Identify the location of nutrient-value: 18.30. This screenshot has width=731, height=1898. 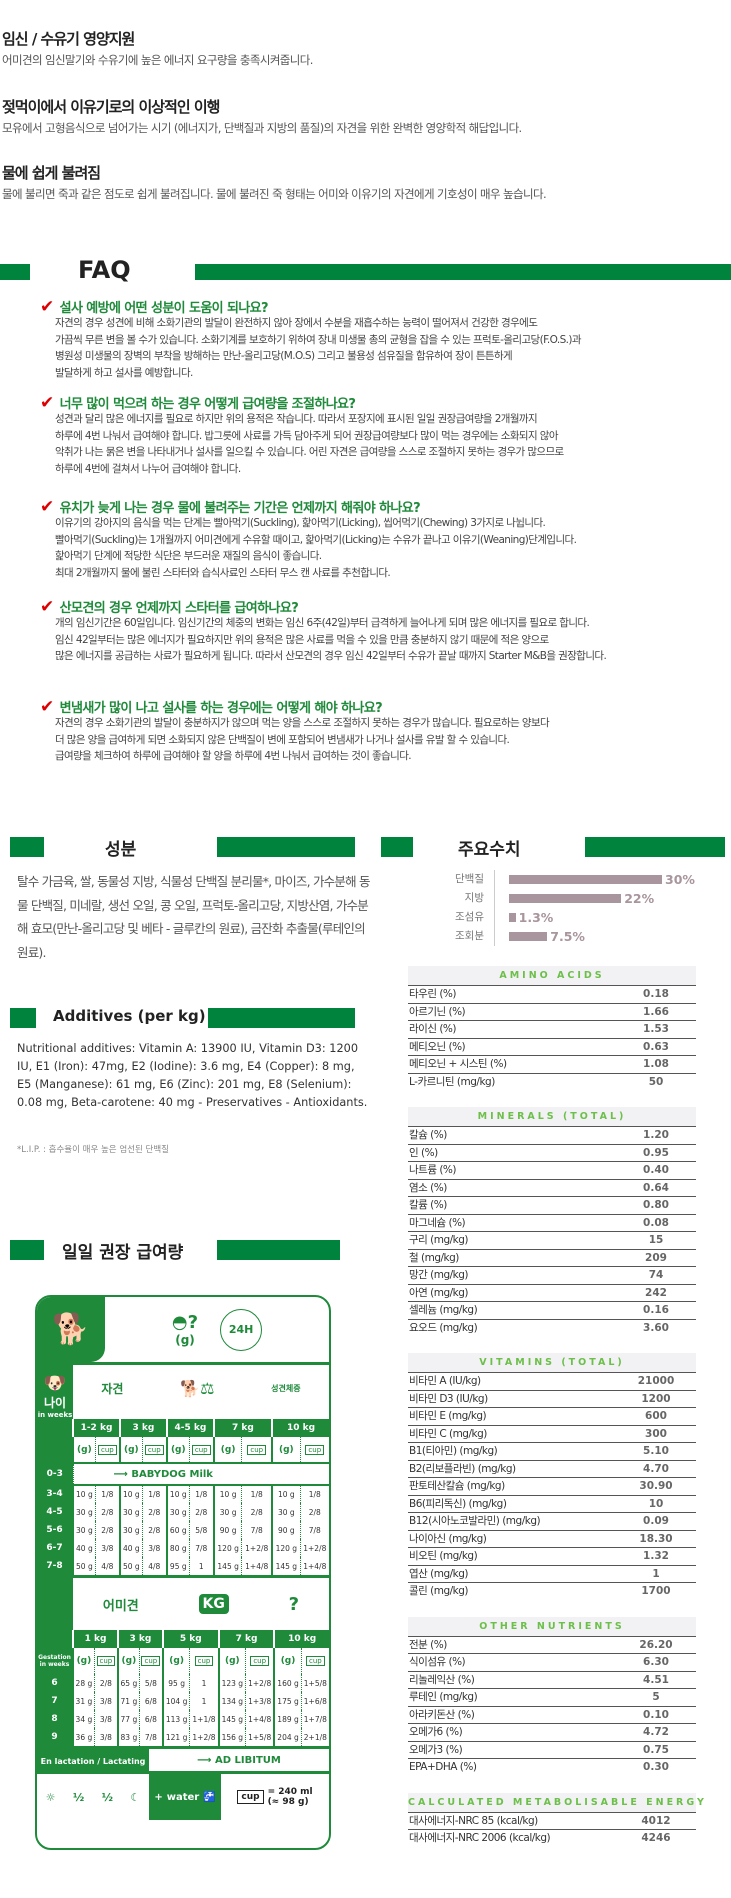
(656, 1538).